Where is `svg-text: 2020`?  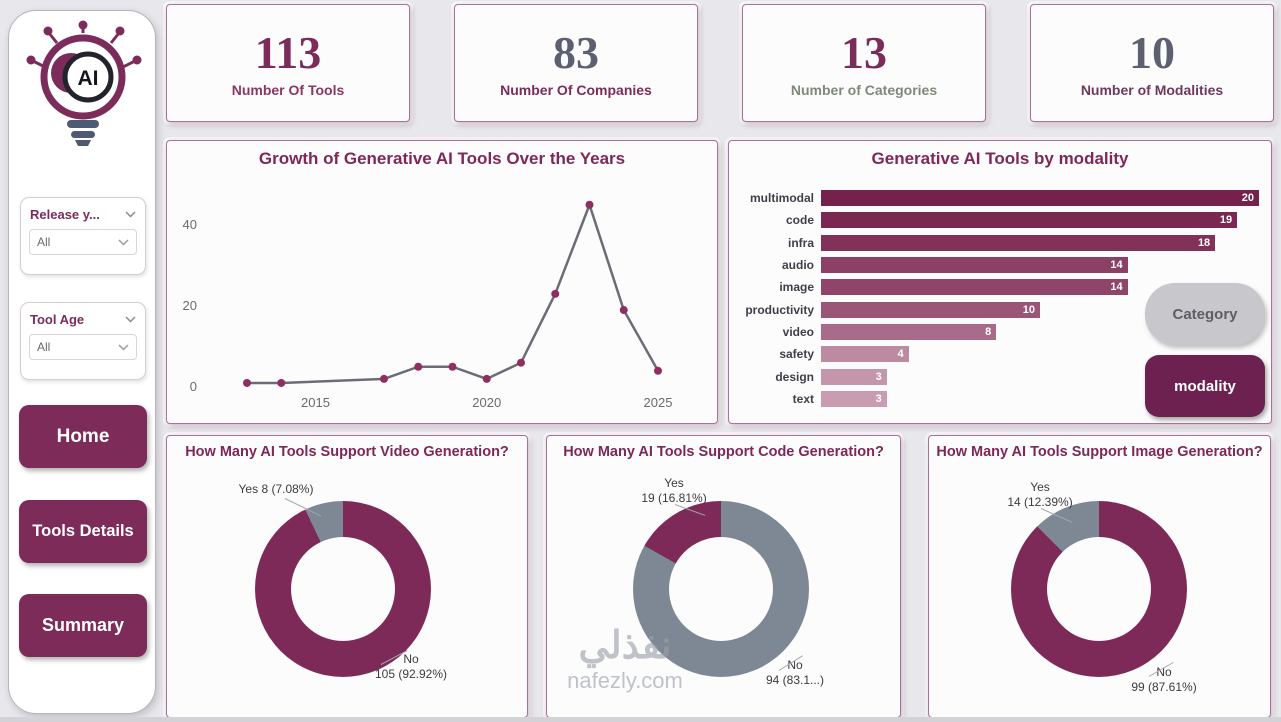 svg-text: 2020 is located at coordinates (486, 402).